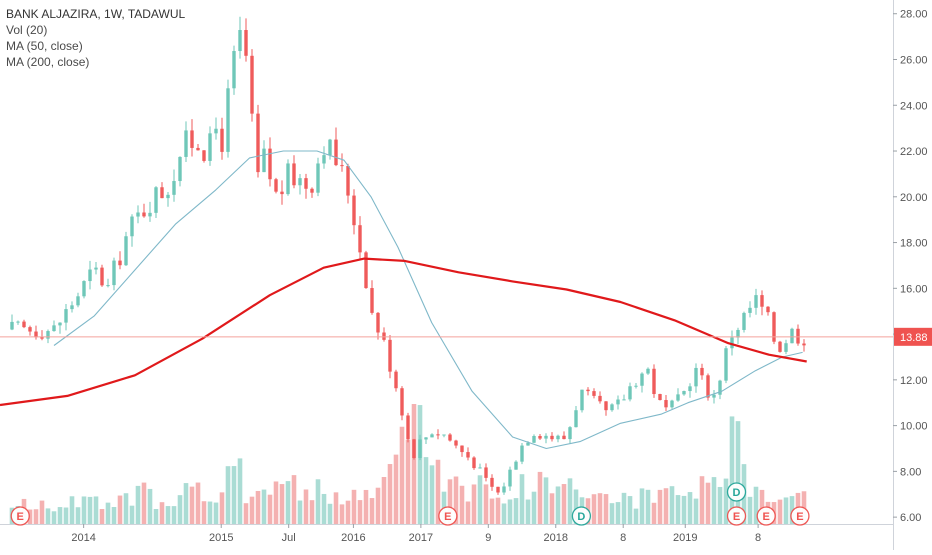 Image resolution: width=932 pixels, height=555 pixels. I want to click on last-price-label: 13.88, so click(914, 338).